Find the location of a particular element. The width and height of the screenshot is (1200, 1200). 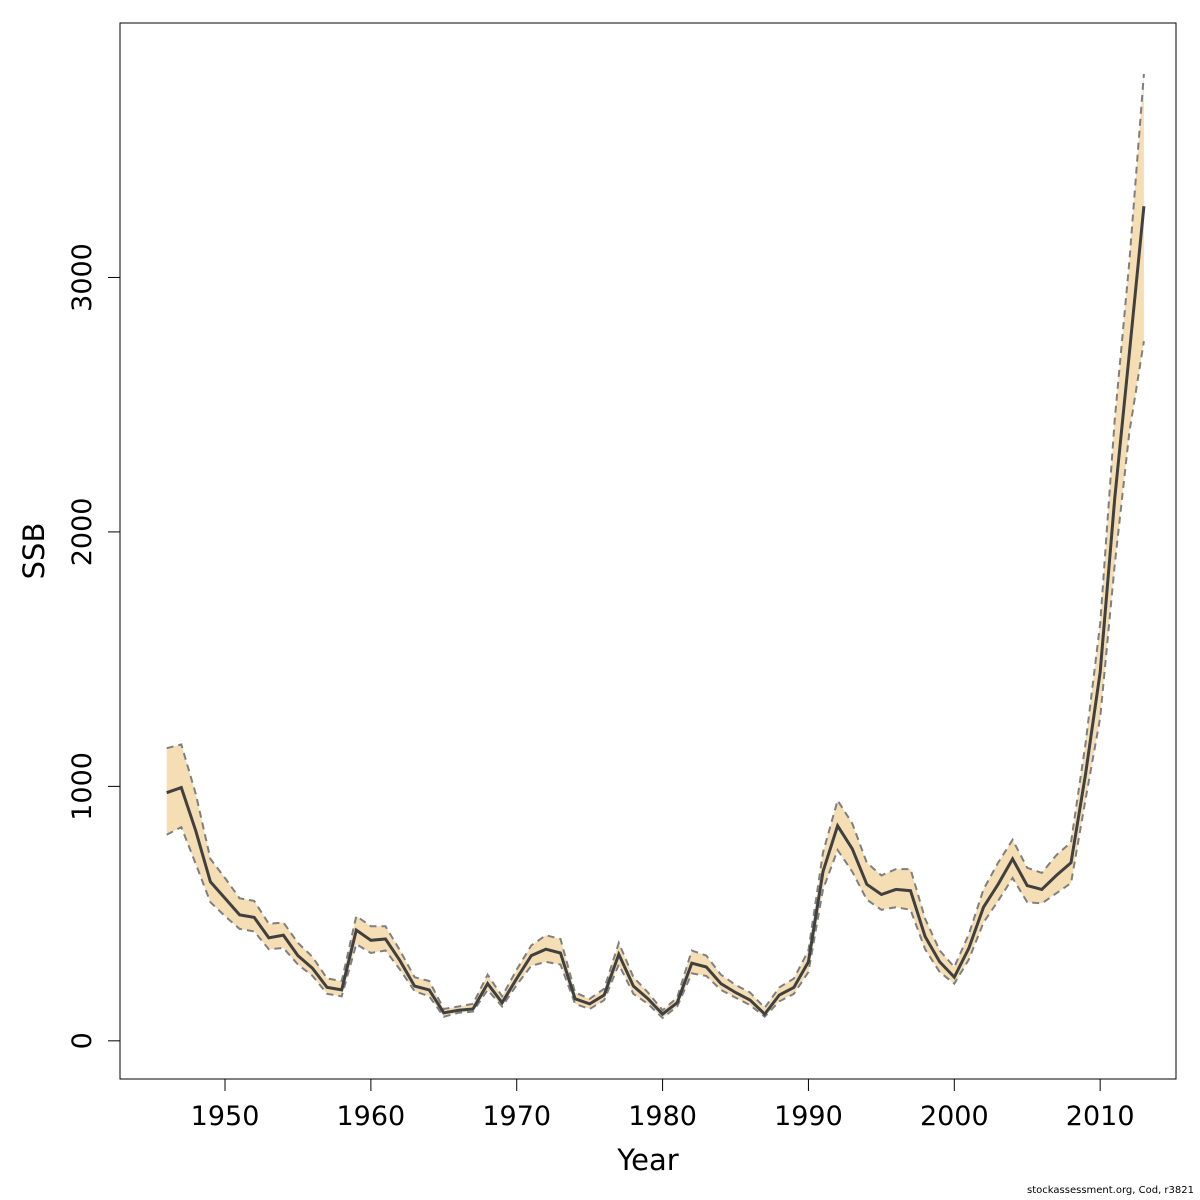

y-axis: 0 1000 2000 3000 is located at coordinates (94, 646).